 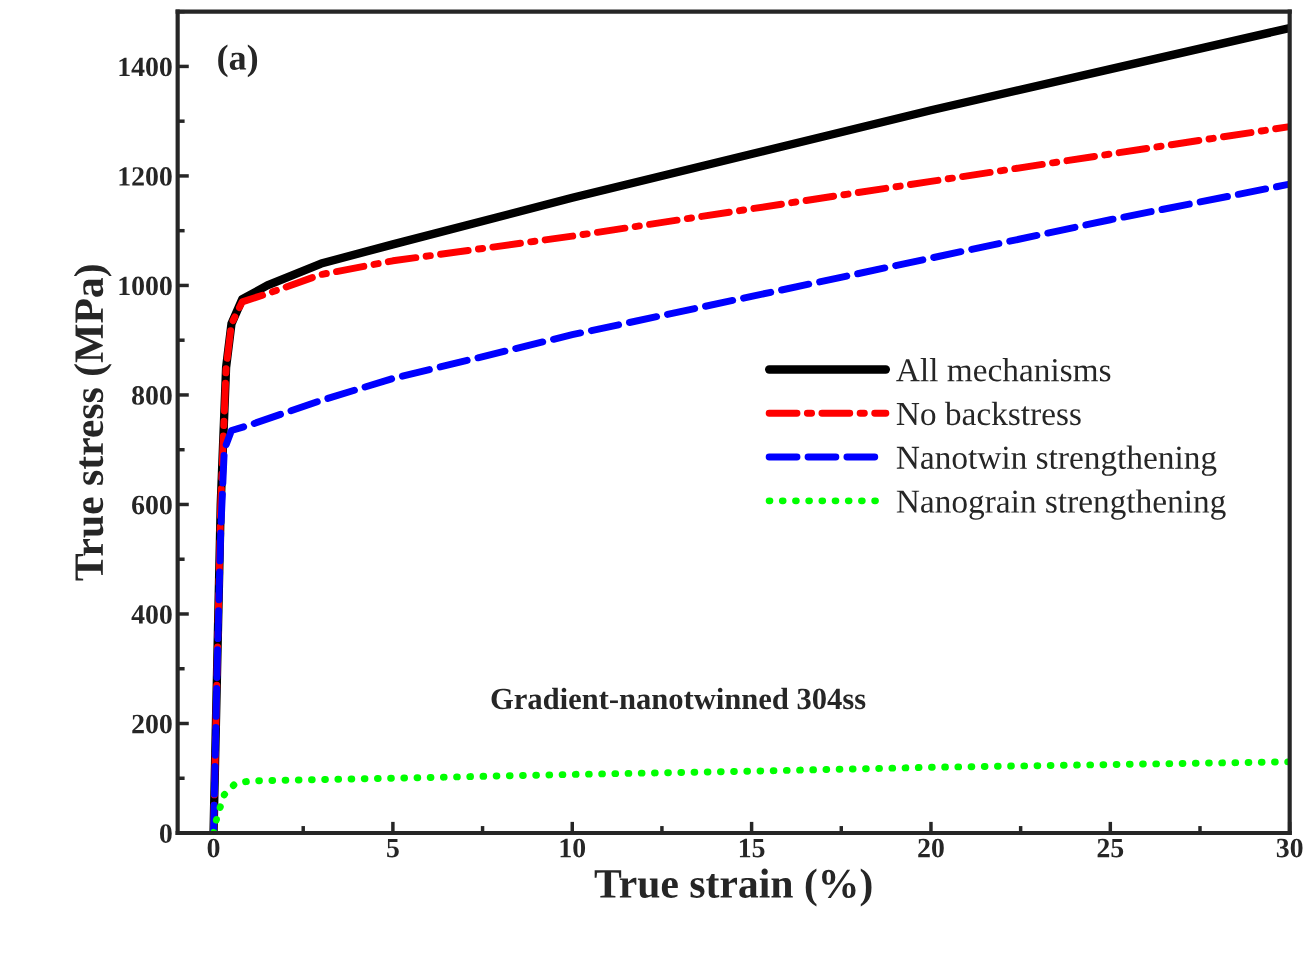 I want to click on x-tick-label: 10, so click(x=573, y=848).